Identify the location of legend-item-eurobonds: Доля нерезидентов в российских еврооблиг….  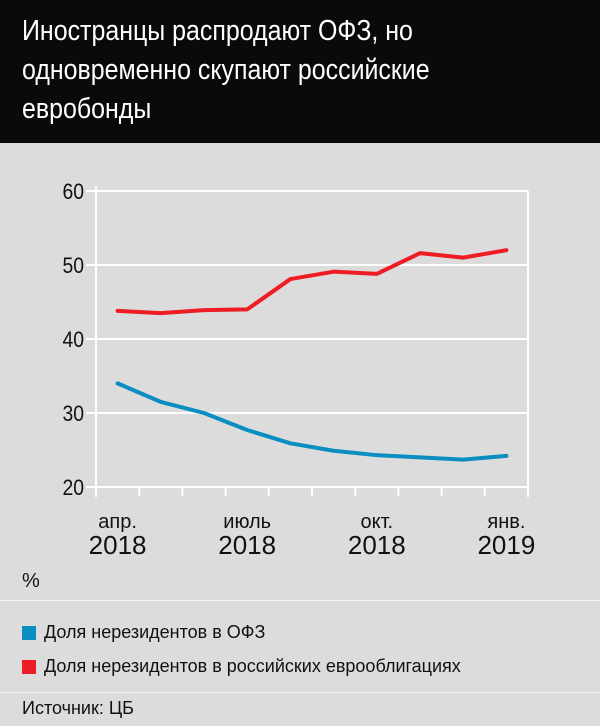
(241, 666).